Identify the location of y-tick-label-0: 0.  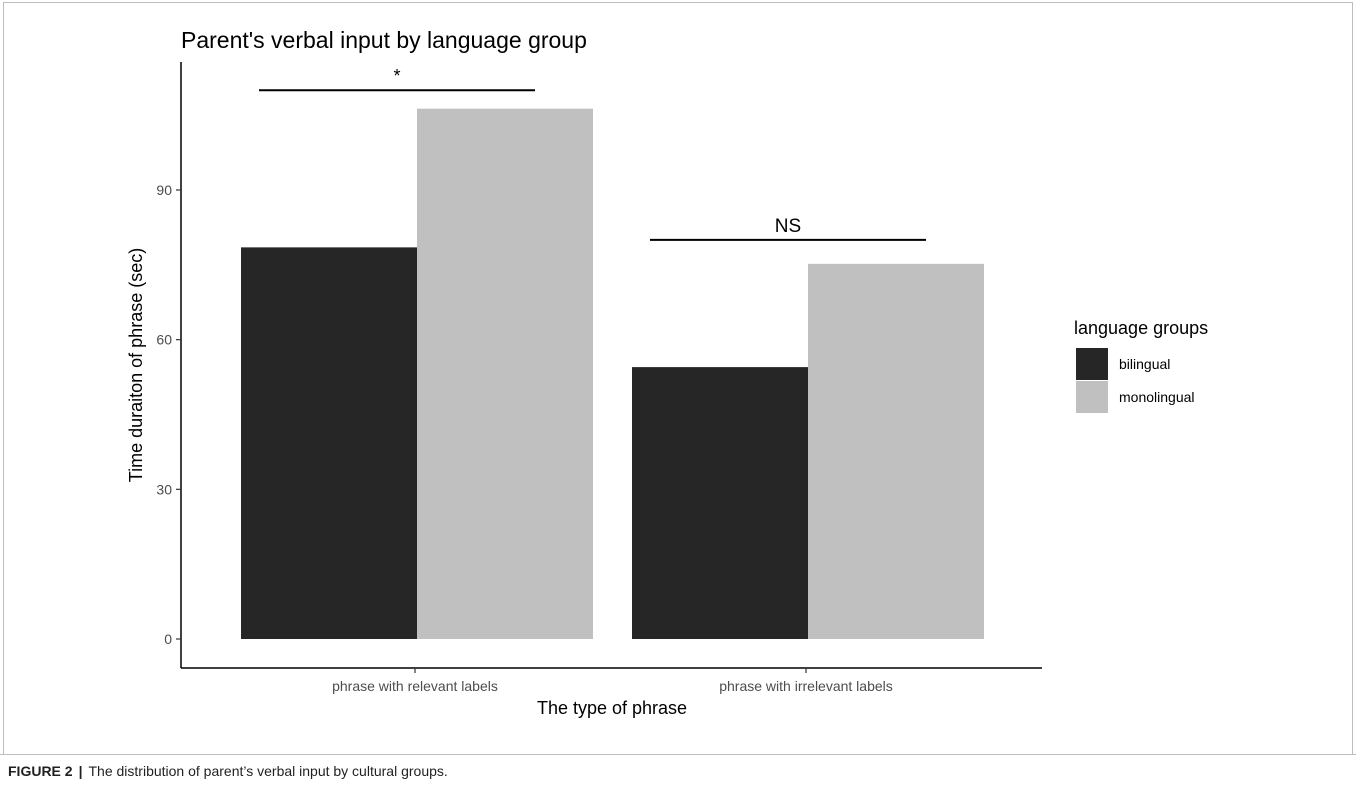
(168, 639).